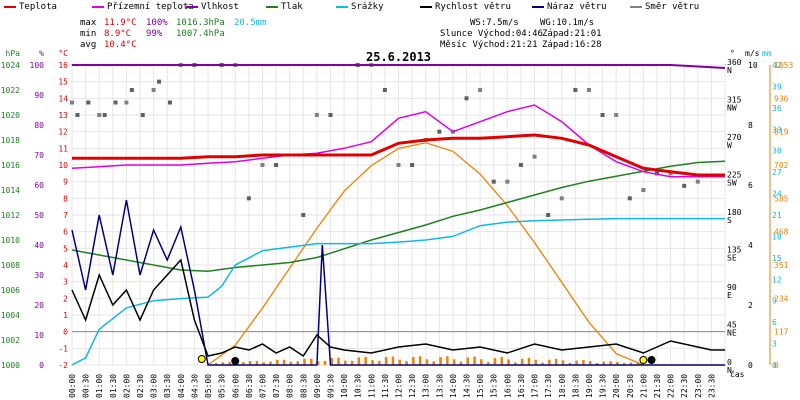 This screenshot has height=400, width=800. Describe the element at coordinates (729, 295) in the screenshot. I see `axis-dir-name: E` at that location.